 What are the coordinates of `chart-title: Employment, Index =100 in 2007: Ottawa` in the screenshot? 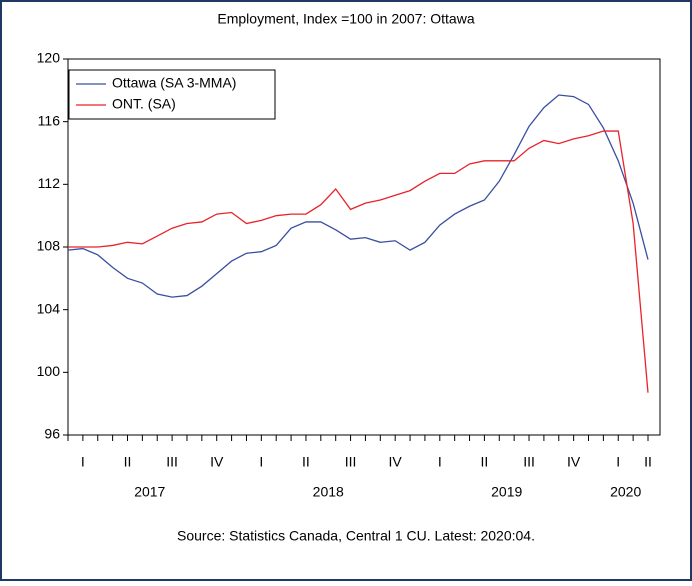 It's located at (345, 19).